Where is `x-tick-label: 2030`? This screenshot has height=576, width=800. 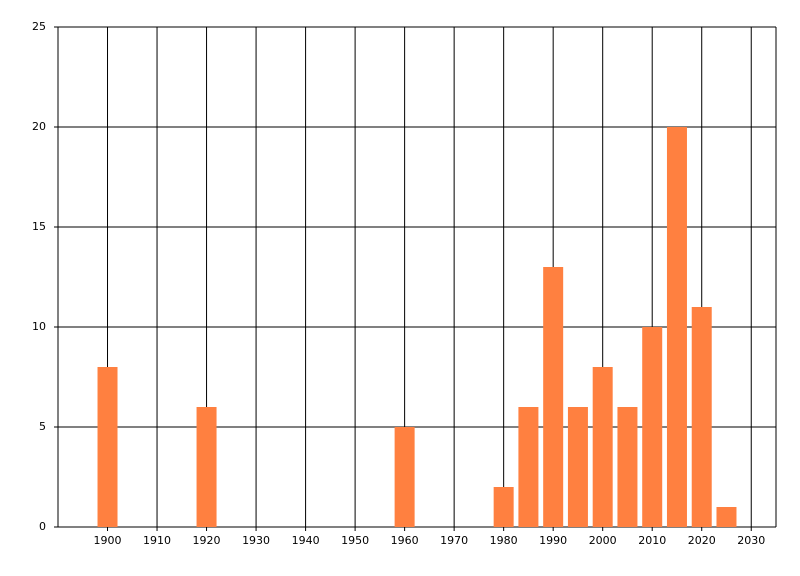
x-tick-label: 2030 is located at coordinates (751, 540).